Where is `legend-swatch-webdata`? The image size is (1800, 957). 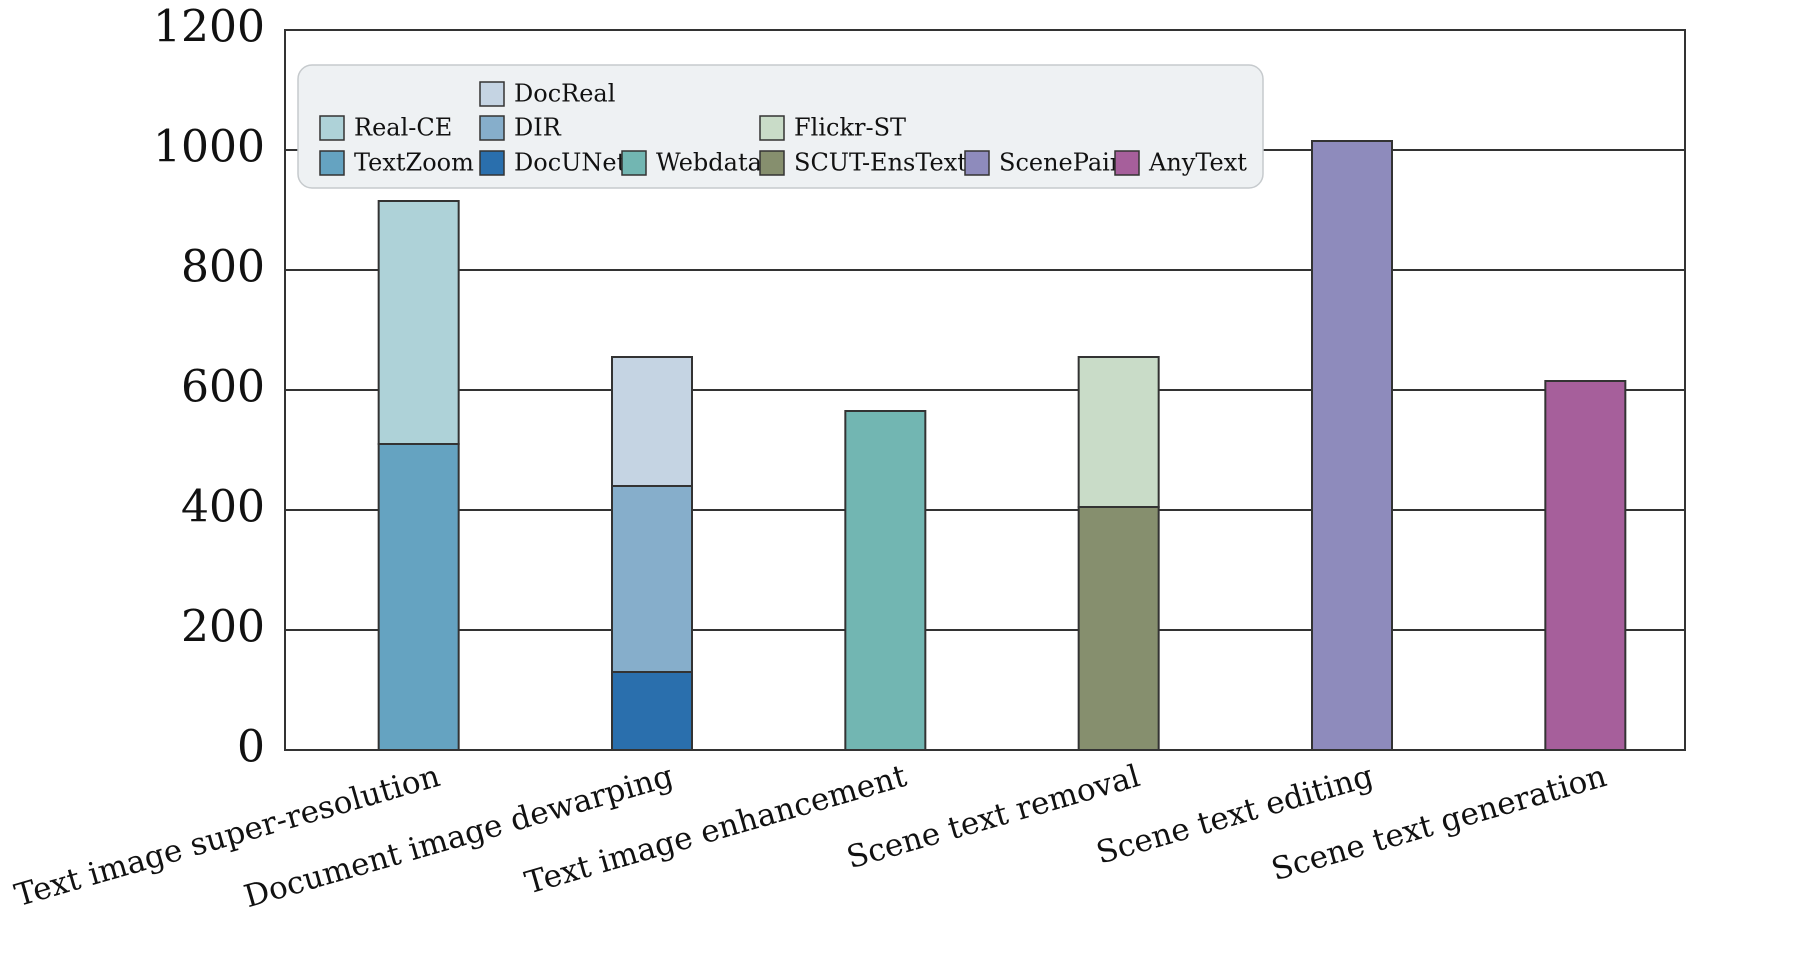
legend-swatch-webdata is located at coordinates (634, 163).